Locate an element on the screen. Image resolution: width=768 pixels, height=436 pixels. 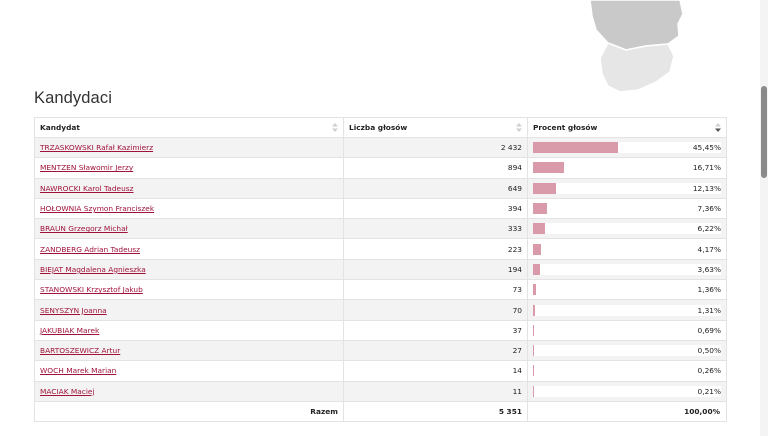
table-row: BIEJAT Magdalena Agnieszka 194 3,63% is located at coordinates (380, 269).